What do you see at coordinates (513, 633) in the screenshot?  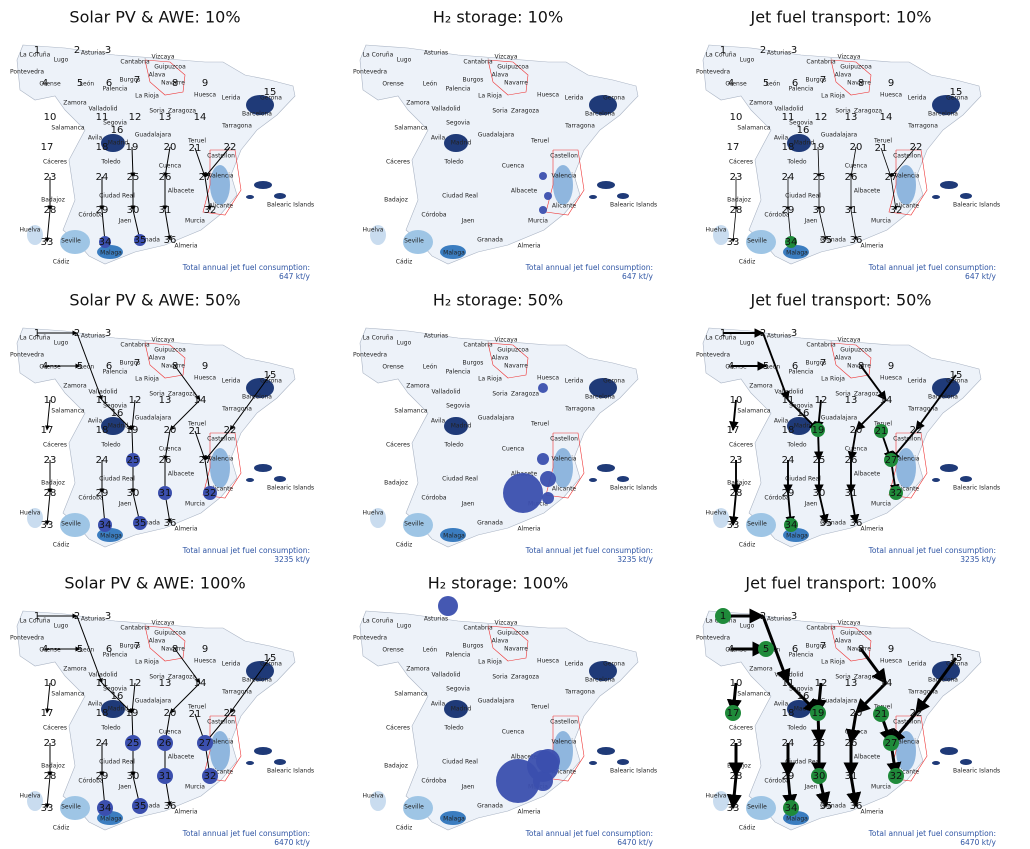 I see `province-label: Guipuzcoa` at bounding box center [513, 633].